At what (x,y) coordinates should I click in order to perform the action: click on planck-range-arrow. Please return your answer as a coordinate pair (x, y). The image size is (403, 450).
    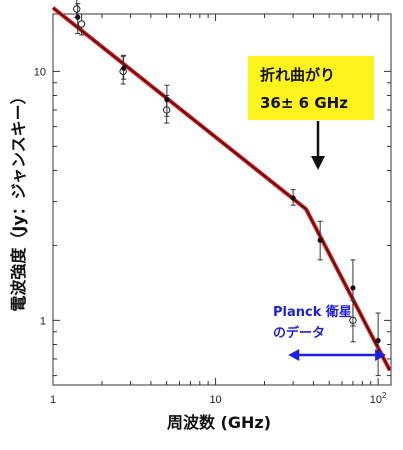
    Looking at the image, I should click on (337, 355).